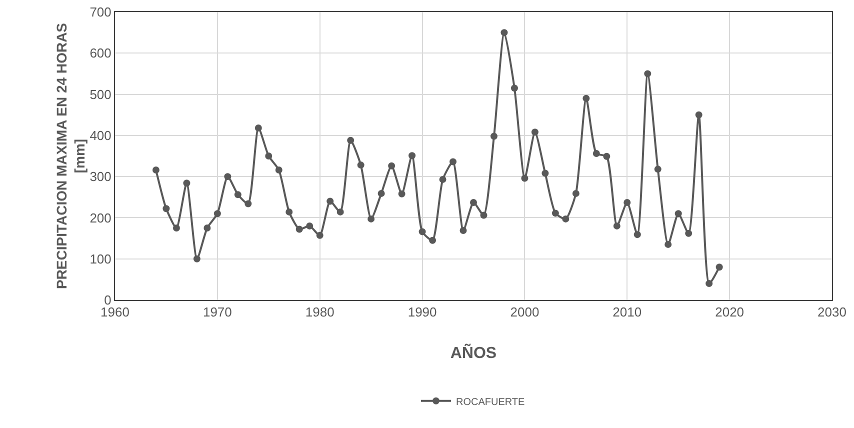  Describe the element at coordinates (217, 312) in the screenshot. I see `x-tick-label: 1970` at that location.